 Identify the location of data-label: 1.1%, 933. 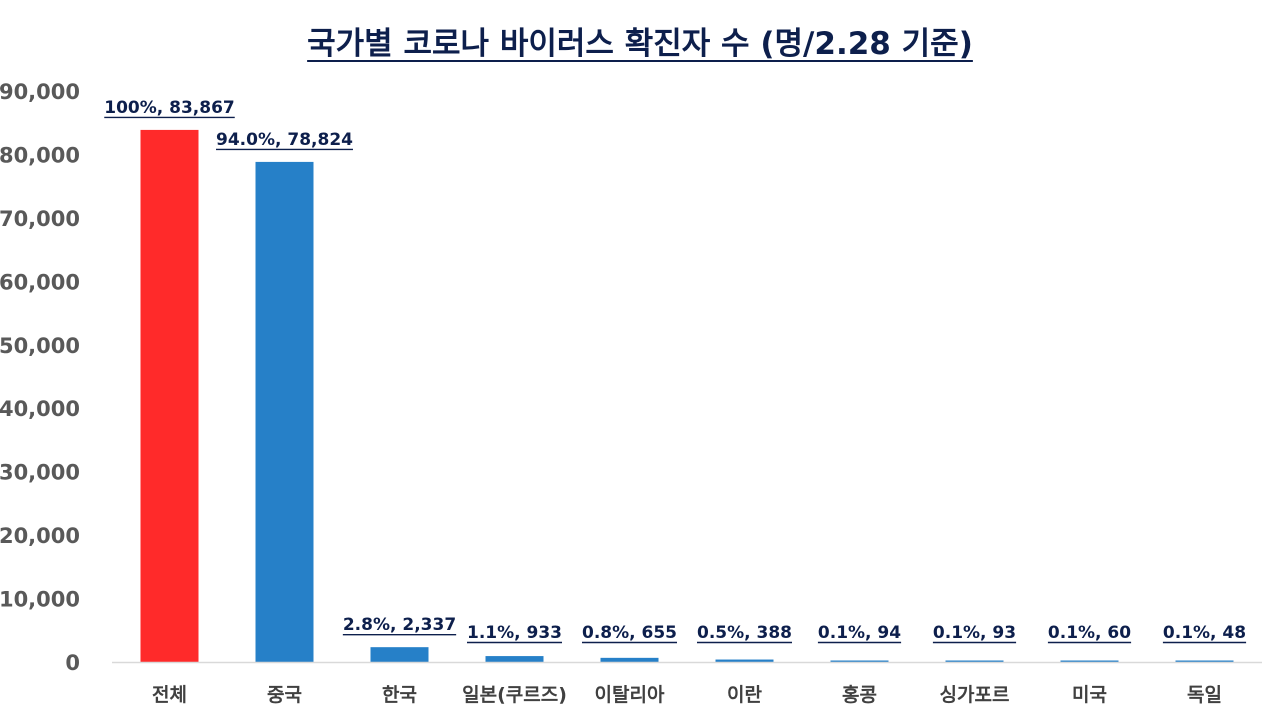
(514, 633).